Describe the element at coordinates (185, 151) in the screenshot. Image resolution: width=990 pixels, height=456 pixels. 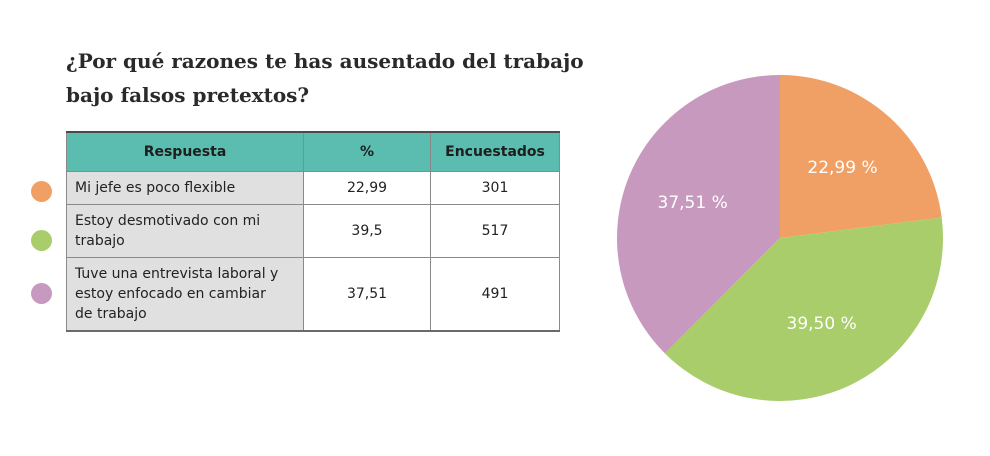
I see `header-respuesta: Respuesta` at that location.